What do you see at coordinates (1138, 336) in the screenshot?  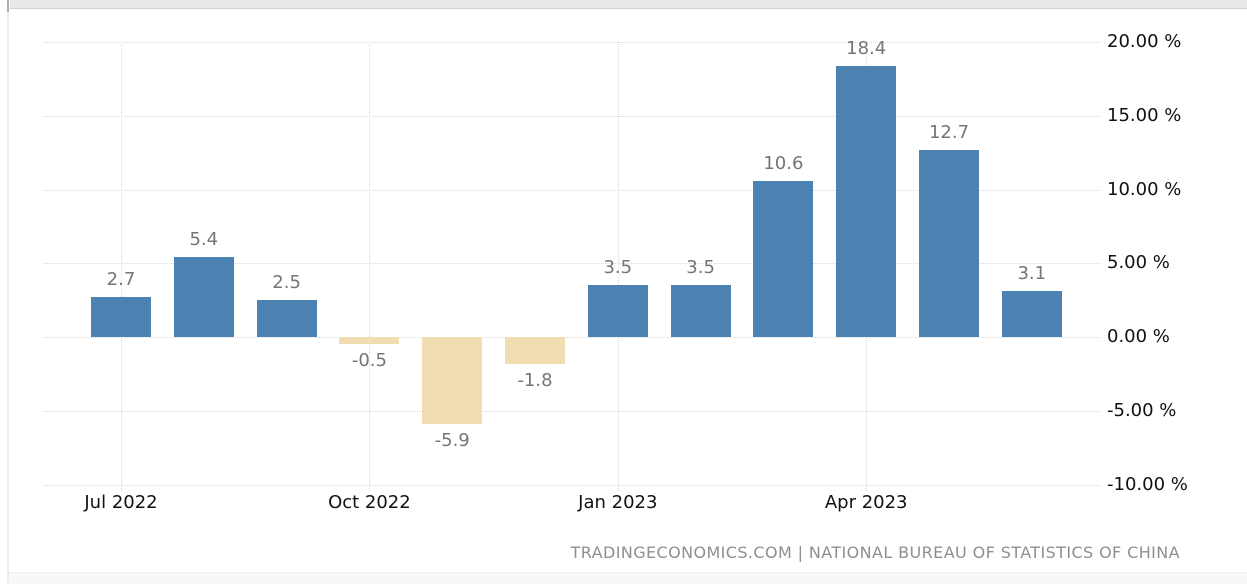 I see `y-axis-tick-label: 0.00 %` at bounding box center [1138, 336].